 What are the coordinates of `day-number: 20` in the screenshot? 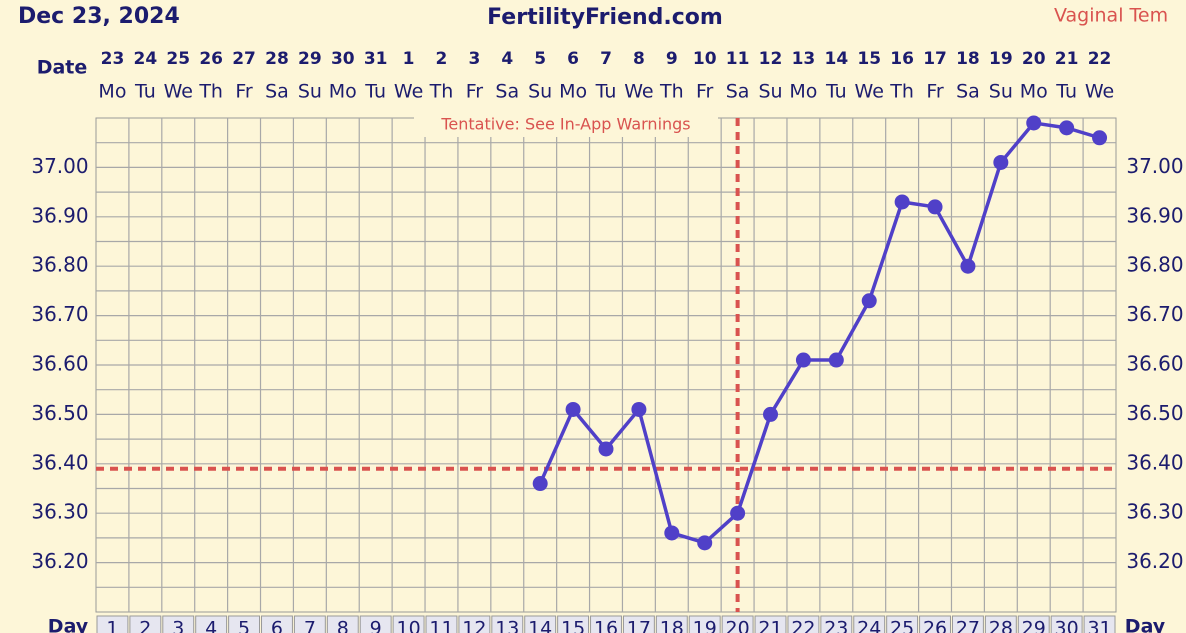 It's located at (738, 625).